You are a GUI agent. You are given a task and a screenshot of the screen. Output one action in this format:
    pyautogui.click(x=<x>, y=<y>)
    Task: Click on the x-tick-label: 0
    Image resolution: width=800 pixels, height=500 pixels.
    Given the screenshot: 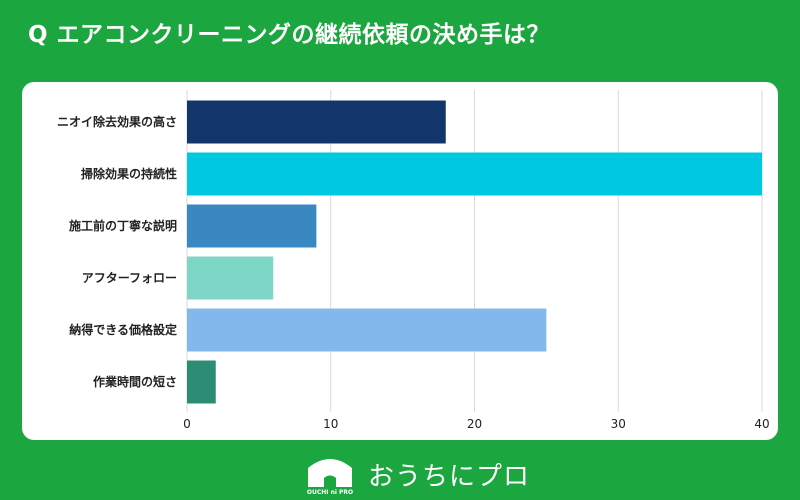 What is the action you would take?
    pyautogui.click(x=187, y=424)
    